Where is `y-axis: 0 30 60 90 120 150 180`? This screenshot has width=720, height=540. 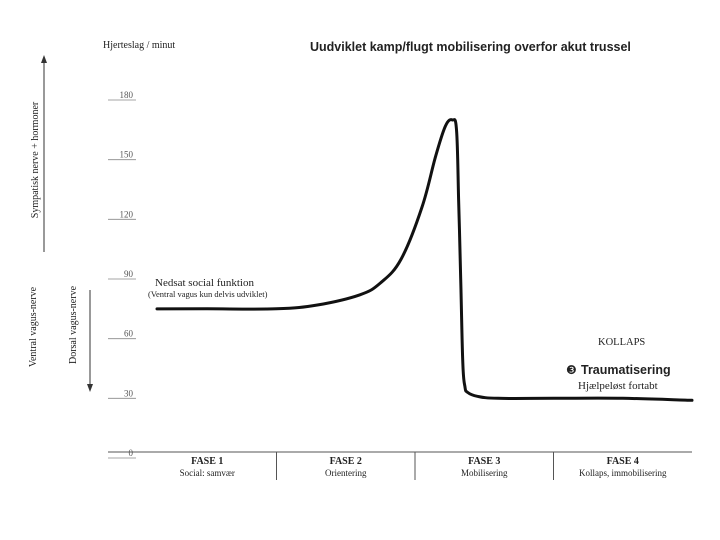 y-axis: 0 30 60 90 120 150 180 is located at coordinates (122, 274).